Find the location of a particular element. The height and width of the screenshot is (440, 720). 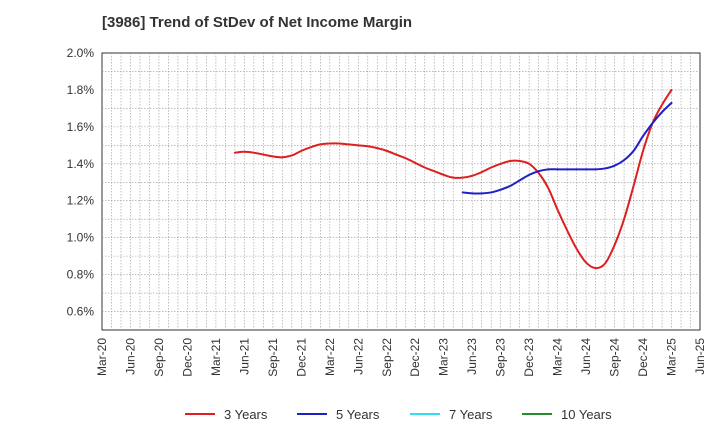

x-tick-label: Jun-20 is located at coordinates (130, 356).